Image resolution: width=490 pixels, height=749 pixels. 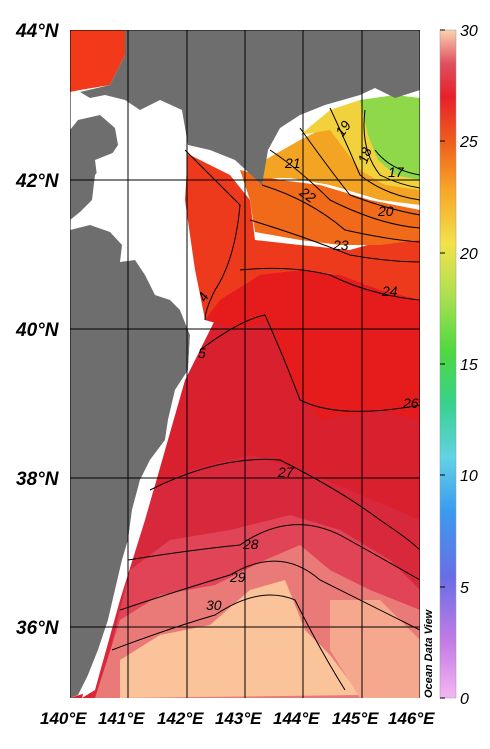 I want to click on contour-label-30: 30, so click(x=214, y=605).